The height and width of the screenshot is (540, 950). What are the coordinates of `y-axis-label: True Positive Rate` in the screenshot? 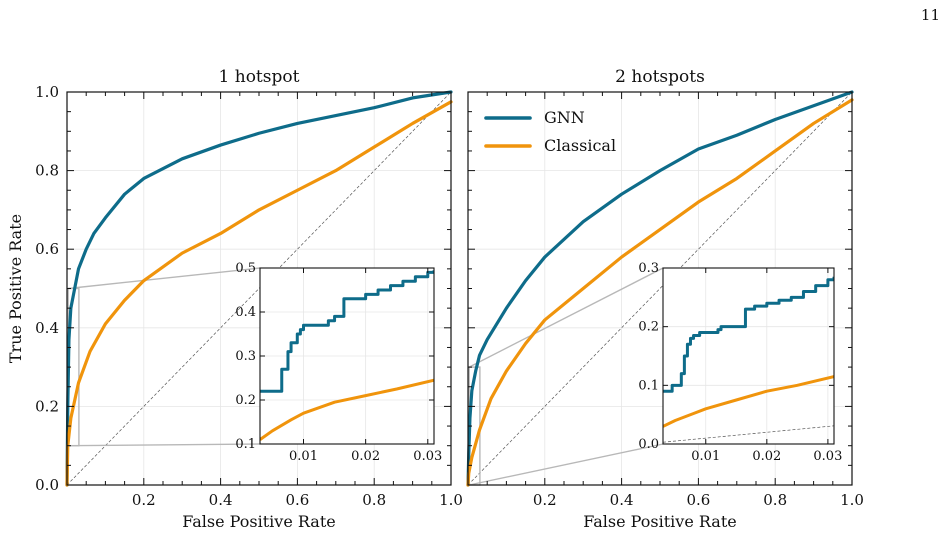 It's located at (15, 288).